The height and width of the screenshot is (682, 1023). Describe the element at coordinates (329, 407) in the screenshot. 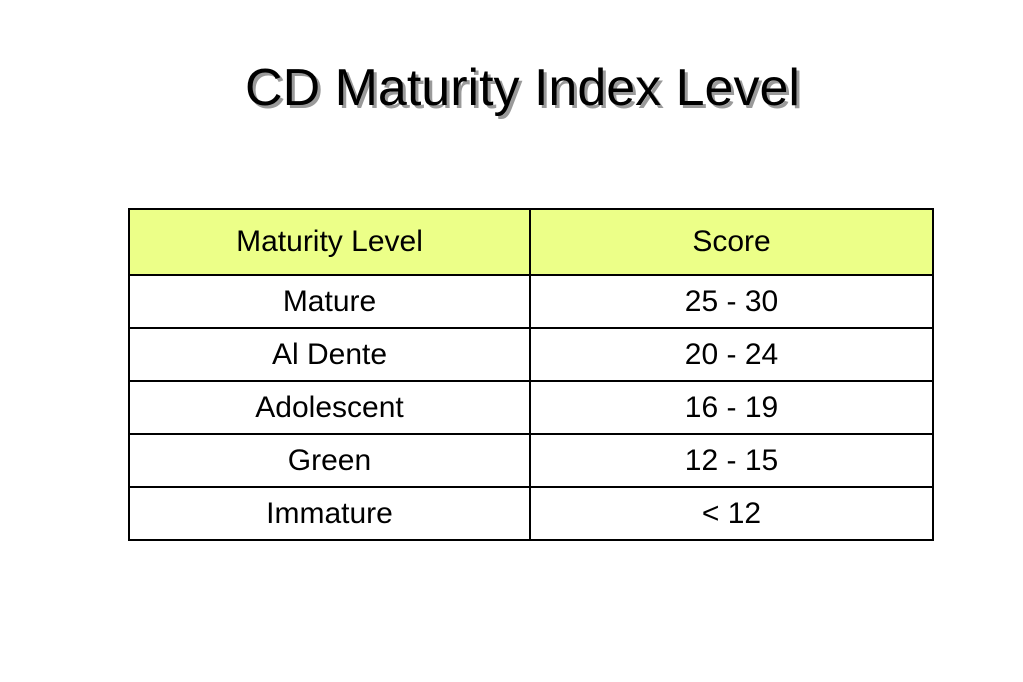

I see `maturity-level-cell: Adolescent` at that location.